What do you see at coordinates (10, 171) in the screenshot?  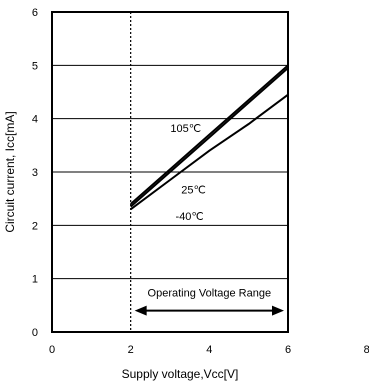 I see `y-axis-label: Circuit current, Icc[mA]` at bounding box center [10, 171].